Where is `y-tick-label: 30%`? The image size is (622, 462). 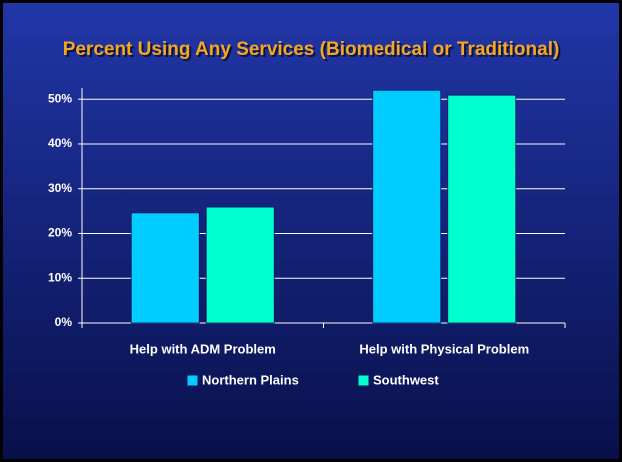
y-tick-label: 30% is located at coordinates (60, 188).